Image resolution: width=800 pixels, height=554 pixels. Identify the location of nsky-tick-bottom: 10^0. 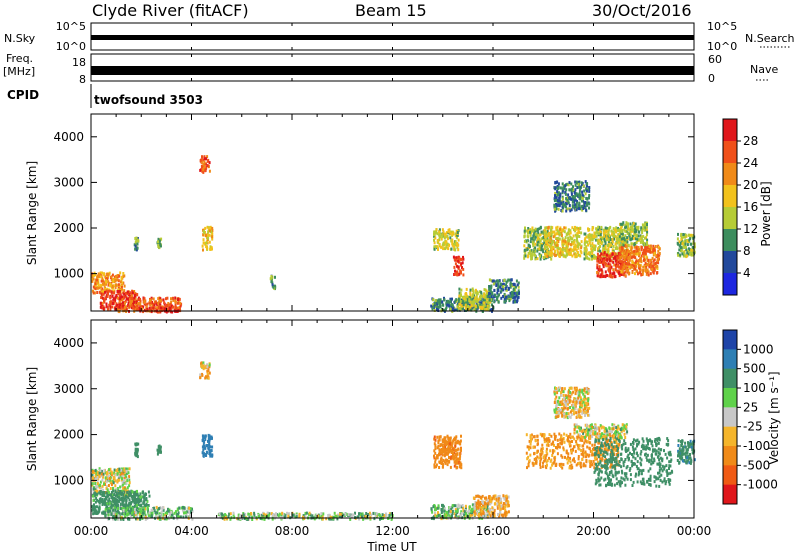
(71, 46).